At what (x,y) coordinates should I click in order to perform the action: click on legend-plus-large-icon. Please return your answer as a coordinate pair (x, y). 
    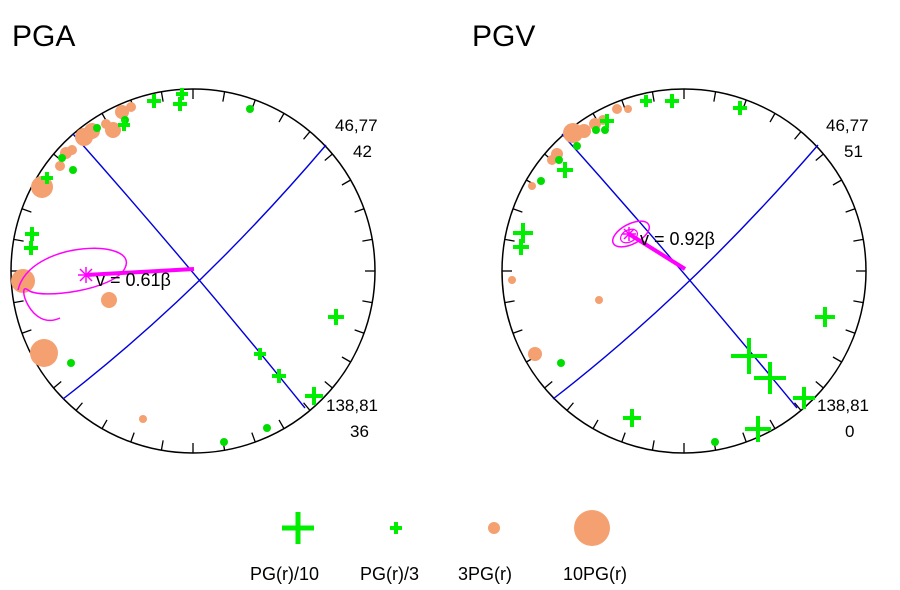
    Looking at the image, I should click on (298, 528).